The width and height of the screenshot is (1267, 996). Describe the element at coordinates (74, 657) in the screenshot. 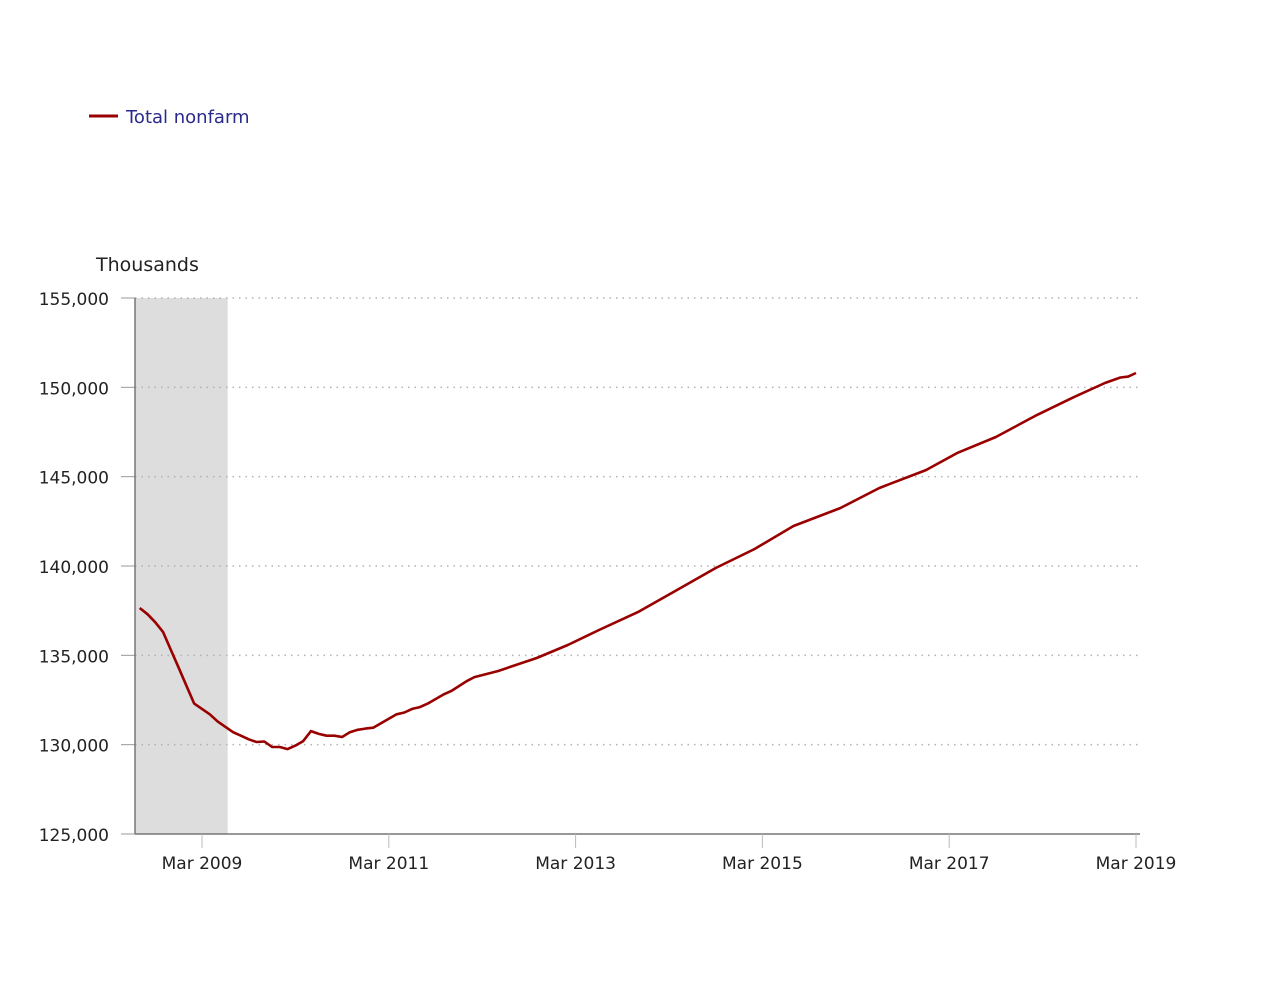

I see `y-tick-label: 135,000` at that location.